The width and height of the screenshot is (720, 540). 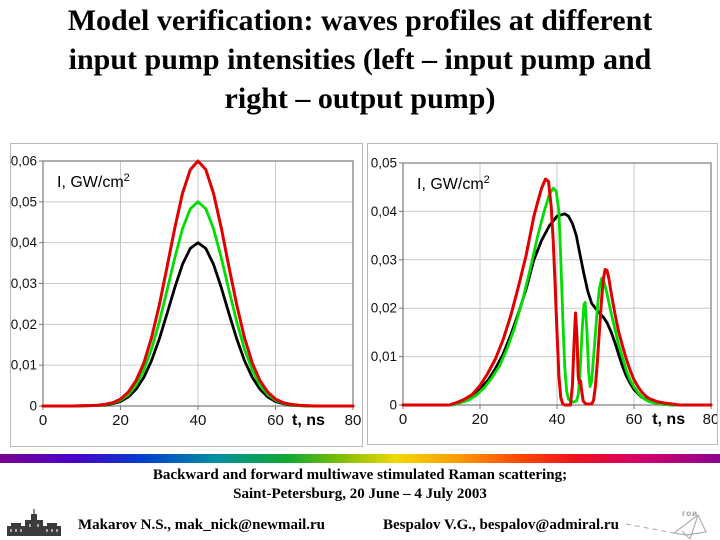 I want to click on goi-plane-sketch, so click(x=690, y=527).